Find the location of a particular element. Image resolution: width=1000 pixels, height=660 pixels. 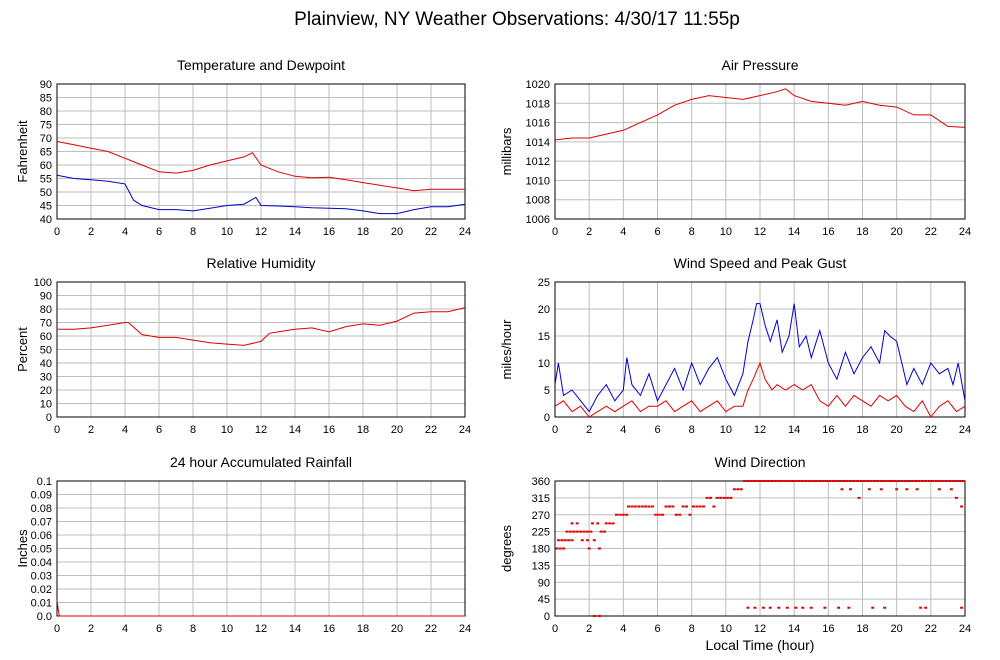

y-tick-label: 1012 is located at coordinates (538, 162).